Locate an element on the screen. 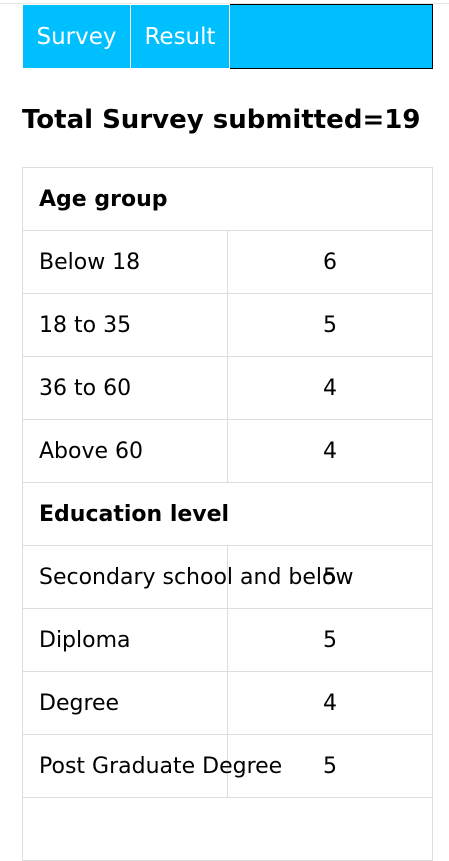 This screenshot has width=449, height=861. table-row: Above 60 4 is located at coordinates (227, 451).